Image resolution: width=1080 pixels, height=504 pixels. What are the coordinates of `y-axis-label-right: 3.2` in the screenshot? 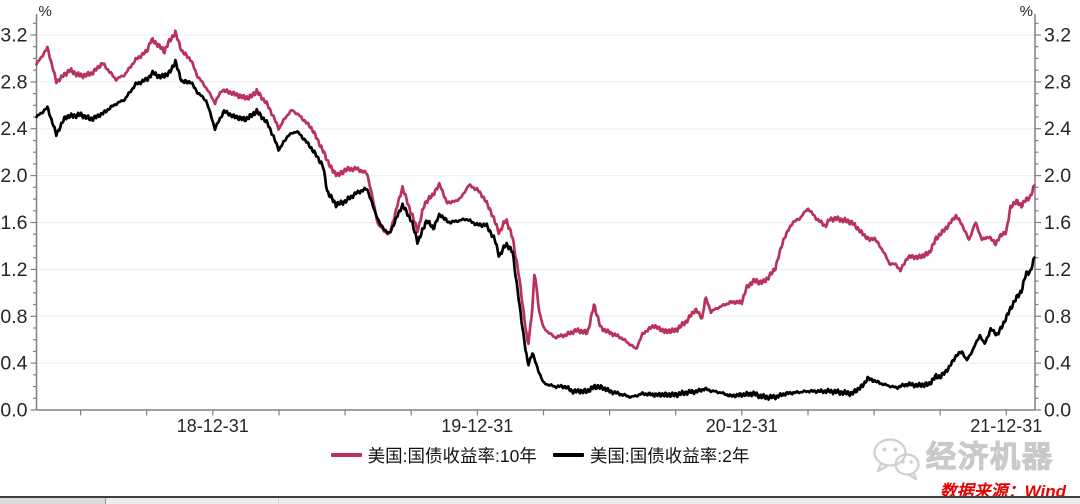 It's located at (1057, 36).